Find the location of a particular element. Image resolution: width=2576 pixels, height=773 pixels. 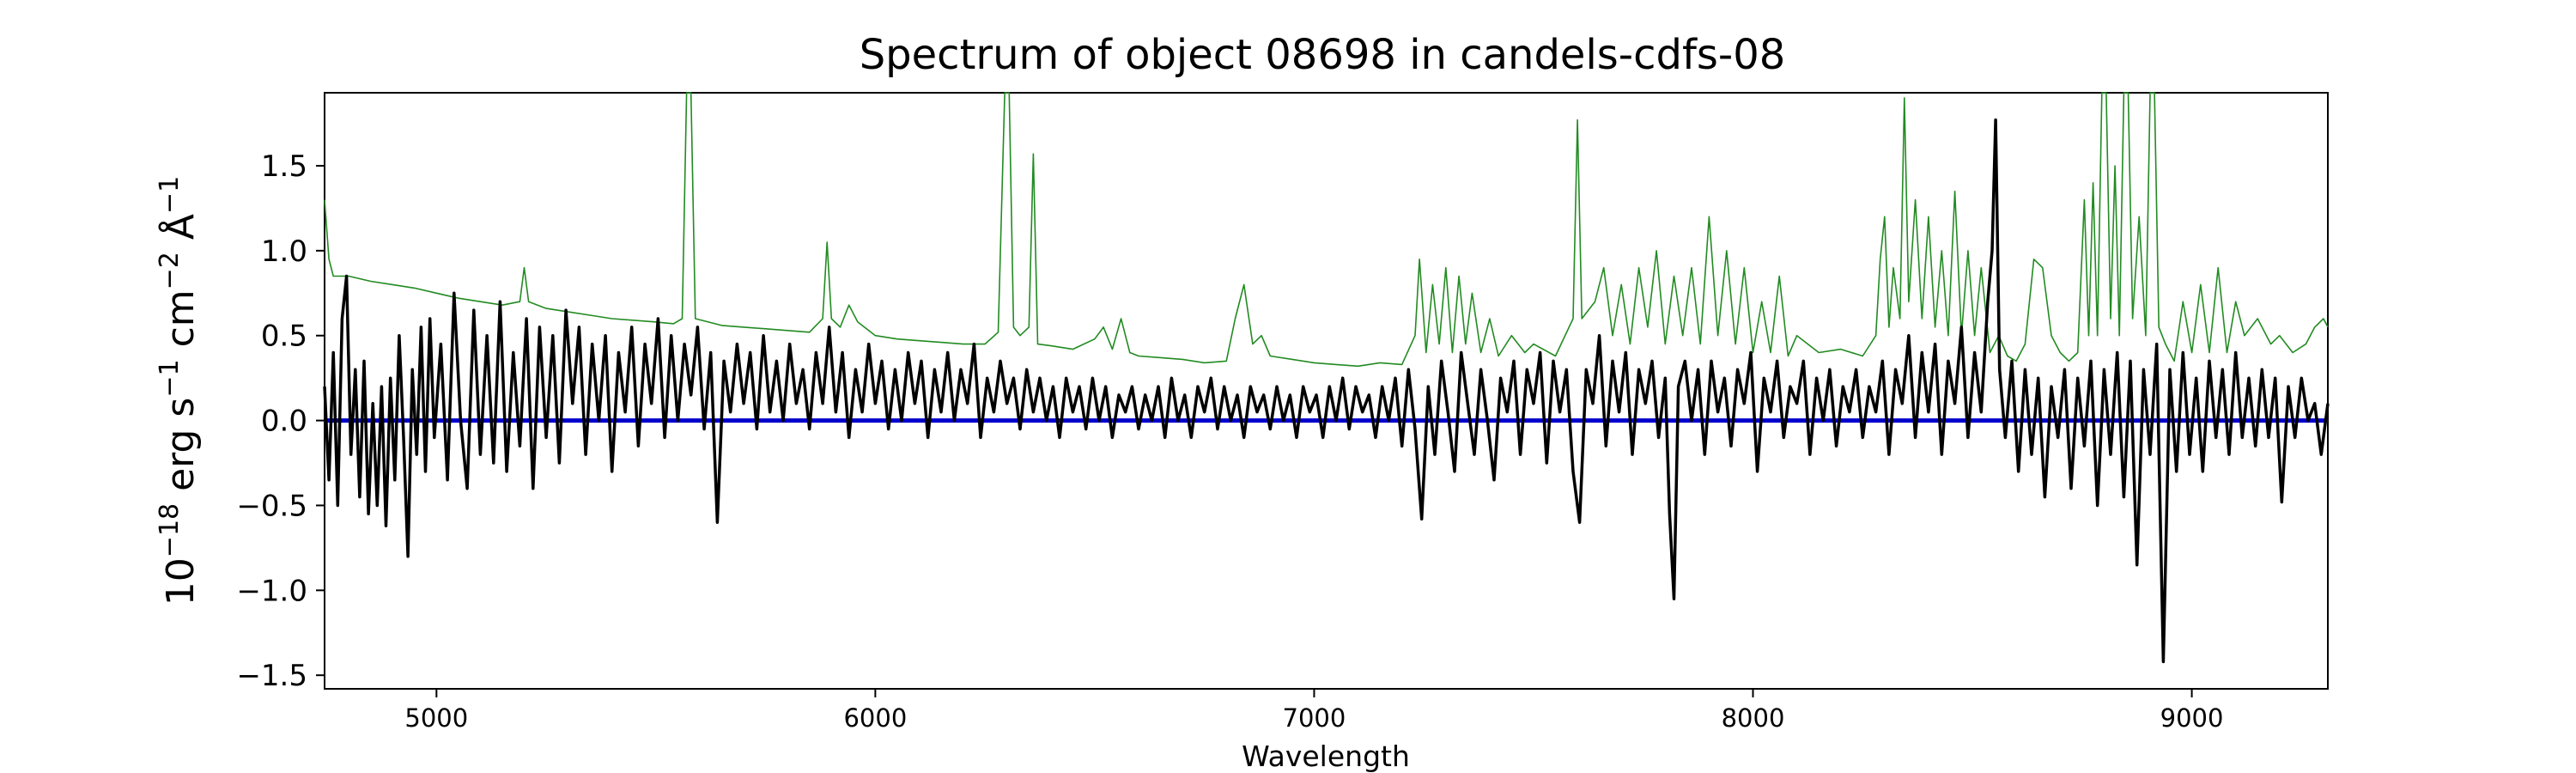

y-axis-label: 10−18 erg s−1 cm−2 Å−1 is located at coordinates (179, 391).